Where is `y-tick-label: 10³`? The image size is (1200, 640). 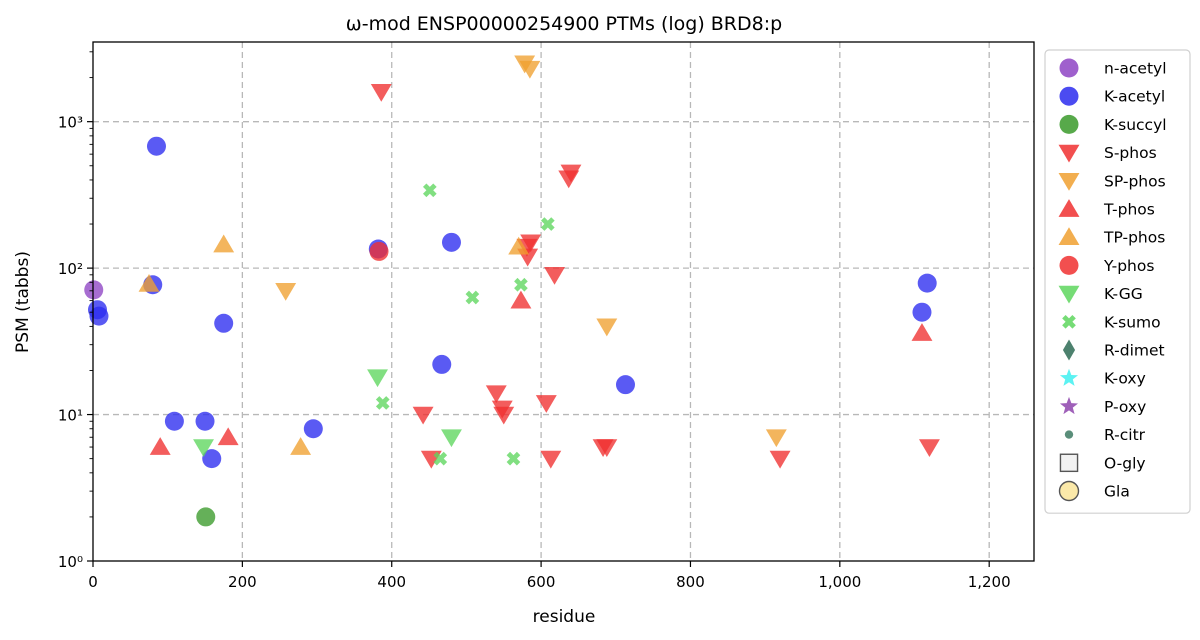 y-tick-label: 10³ is located at coordinates (70, 123).